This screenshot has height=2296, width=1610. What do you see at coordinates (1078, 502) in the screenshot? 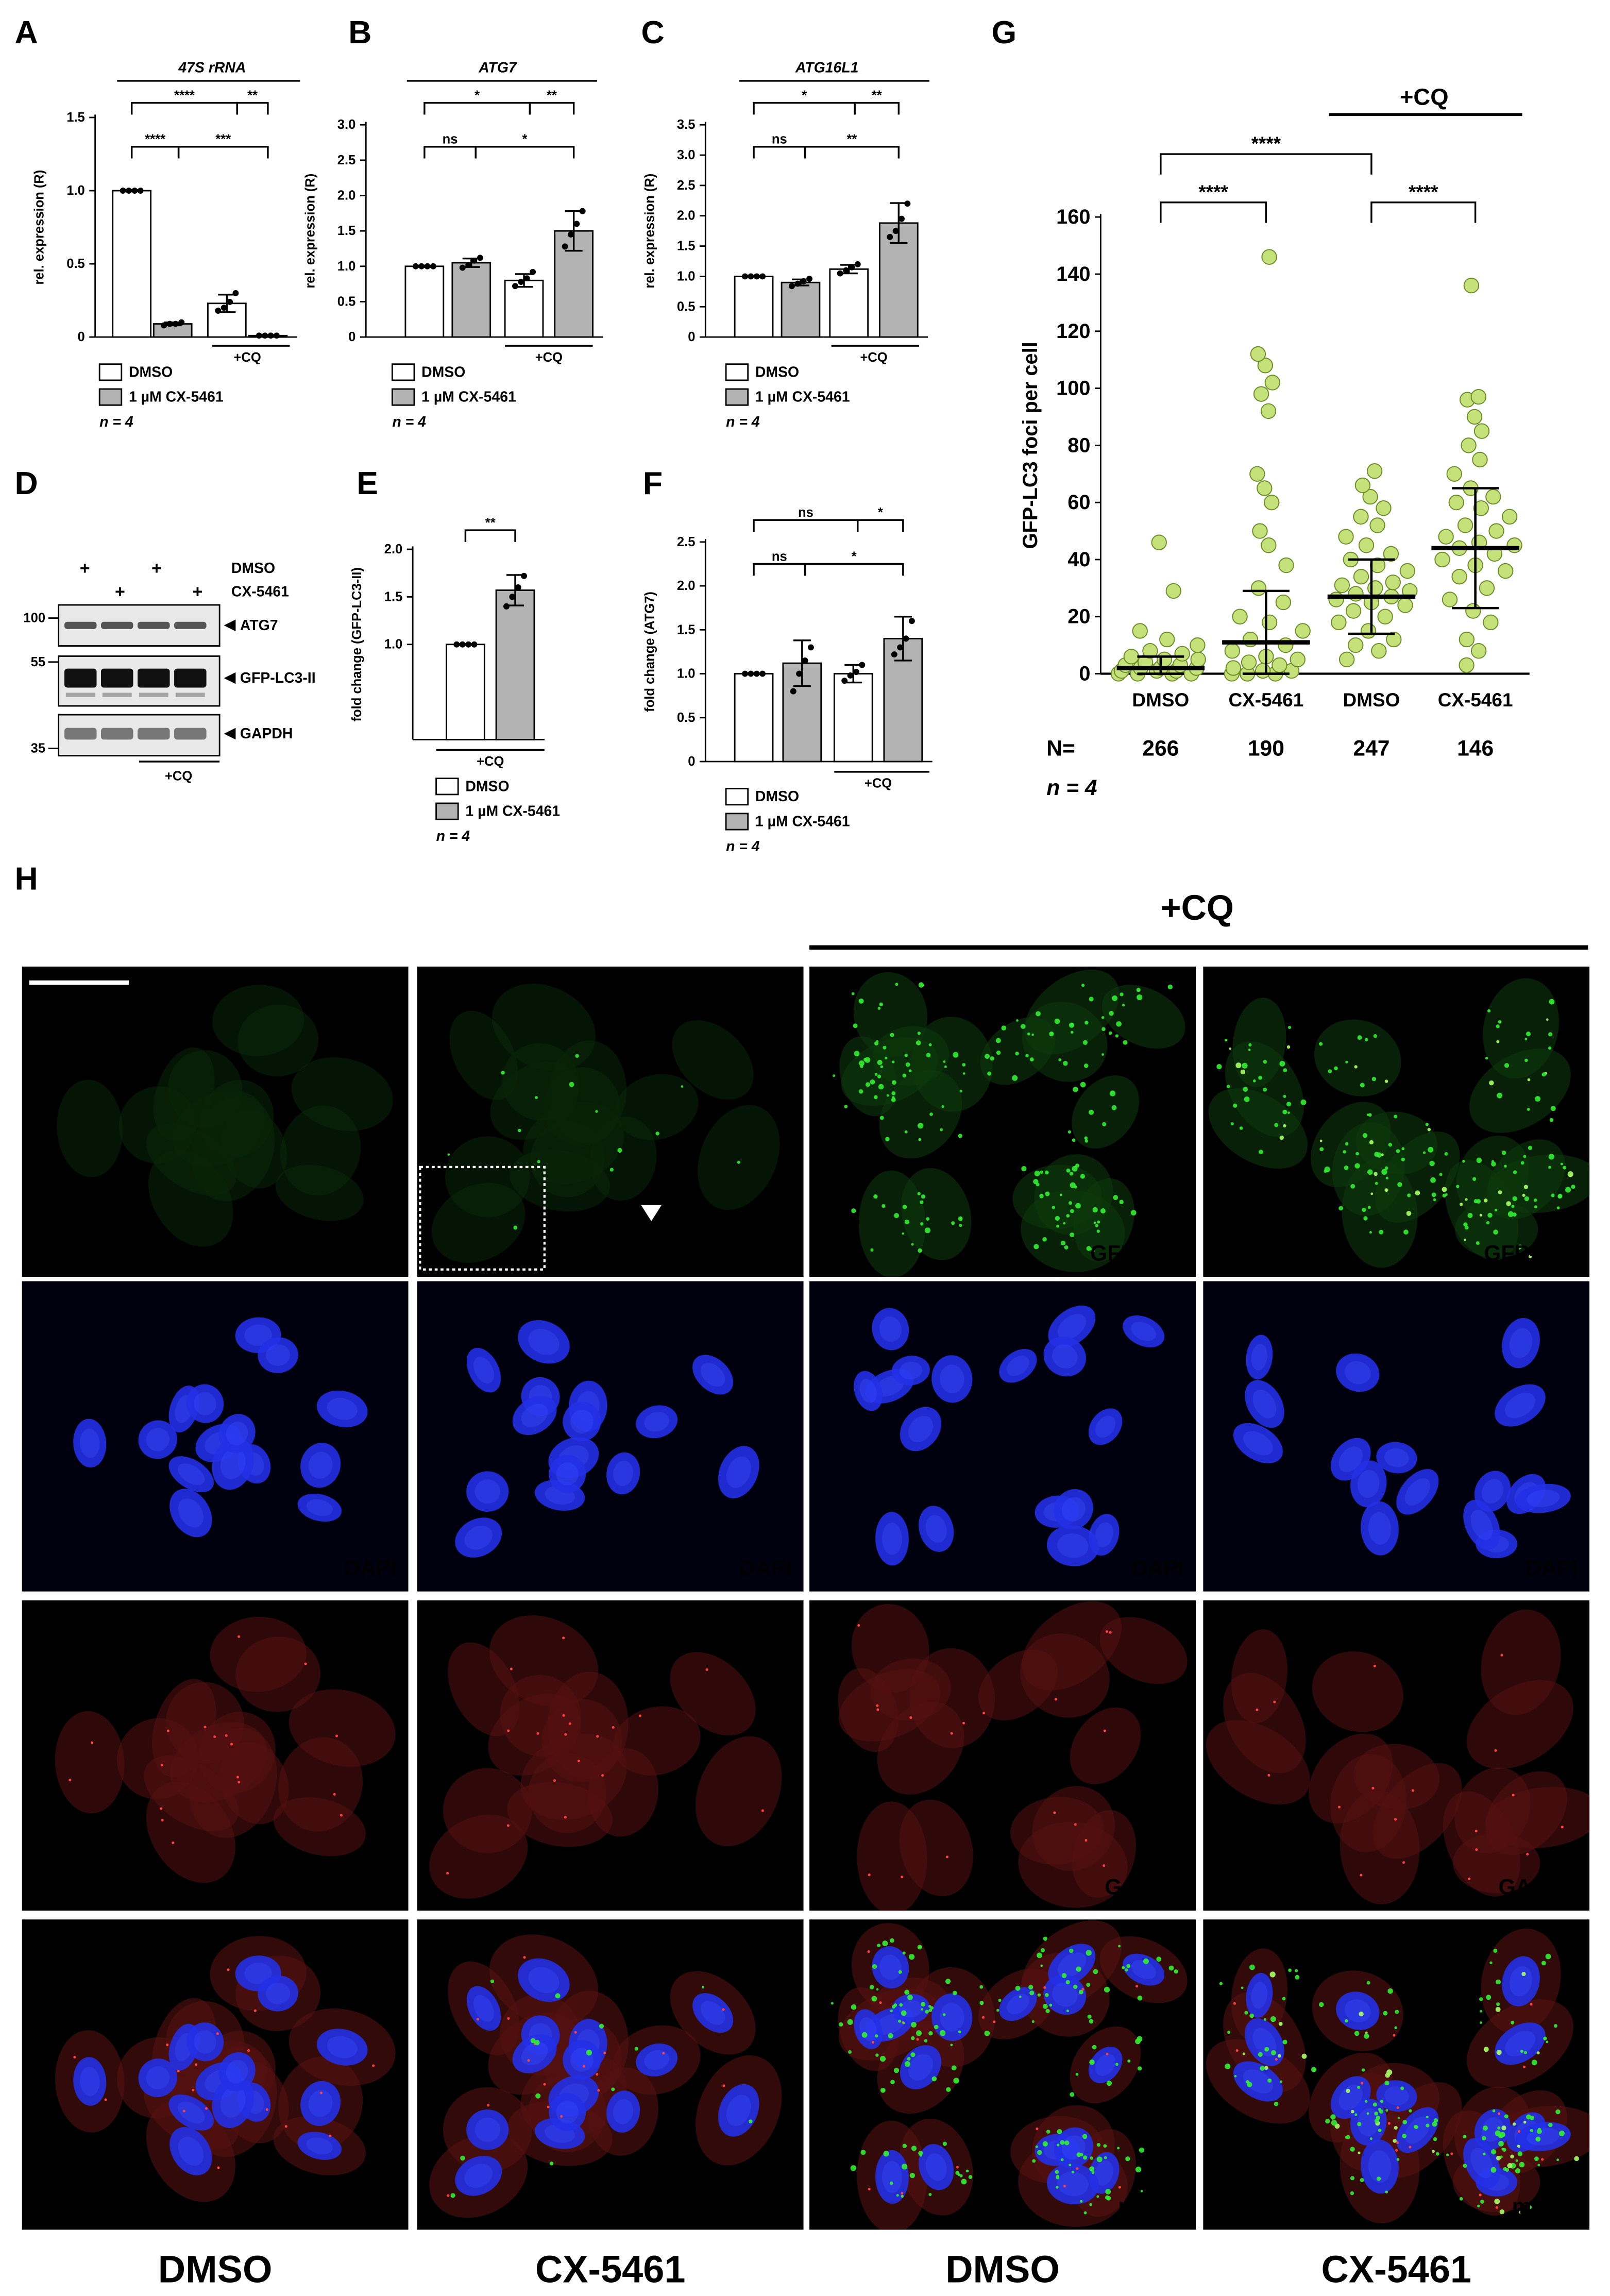
I see `y-tick-label: 60` at bounding box center [1078, 502].